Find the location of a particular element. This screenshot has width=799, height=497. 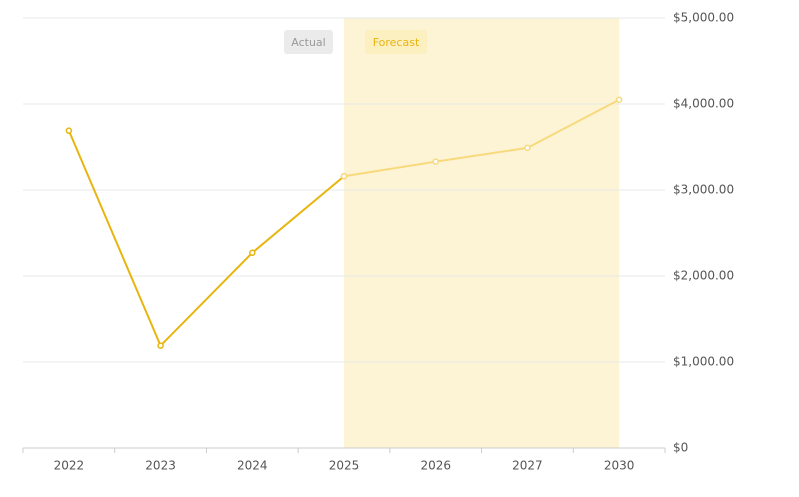

y-tick-label: $4,000.00 is located at coordinates (703, 104).